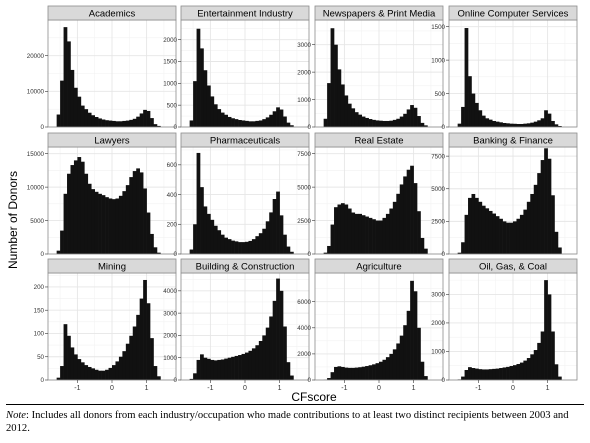 Image resolution: width=590 pixels, height=443 pixels. I want to click on panel-newspapers-print-media: Newspapers & Print Media 0 1000 2000 3000, so click(370, 68).